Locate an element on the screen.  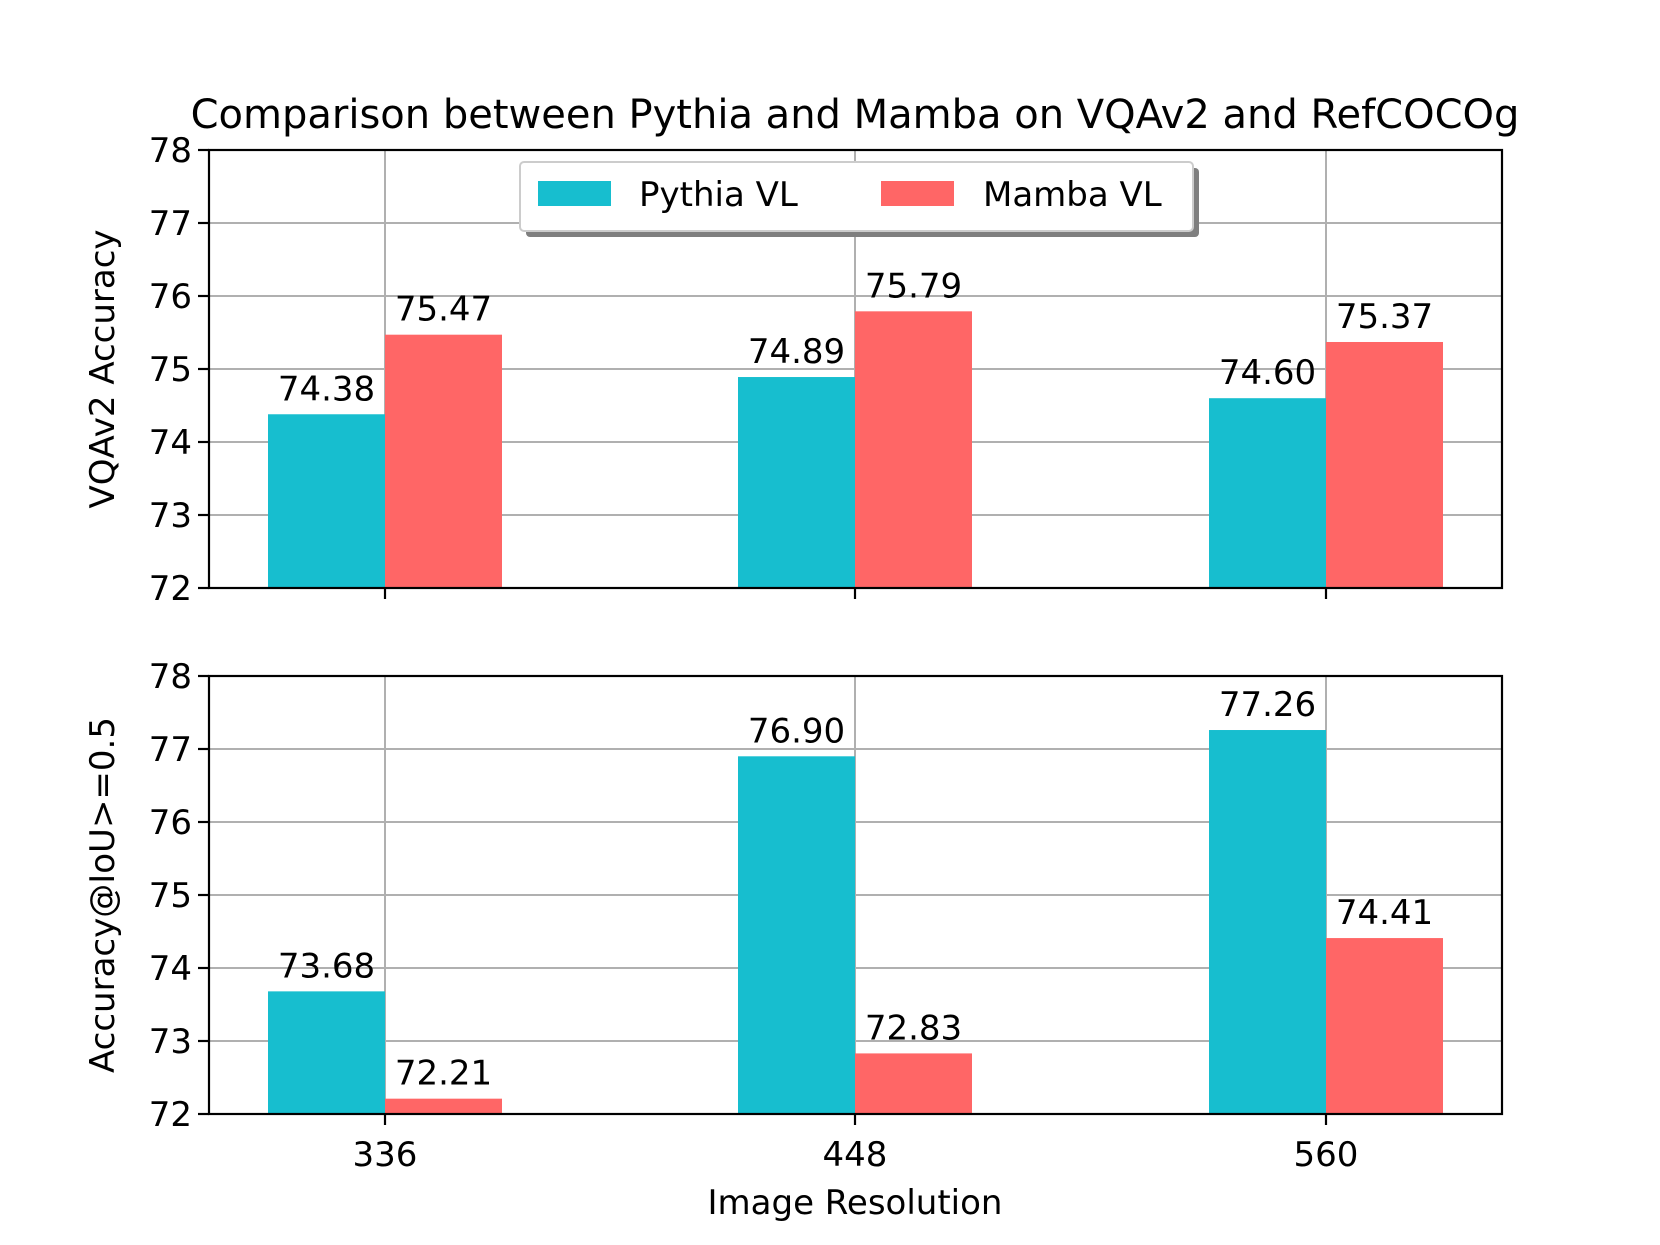
data-label-mamba-vl: 72.83 is located at coordinates (913, 1028).